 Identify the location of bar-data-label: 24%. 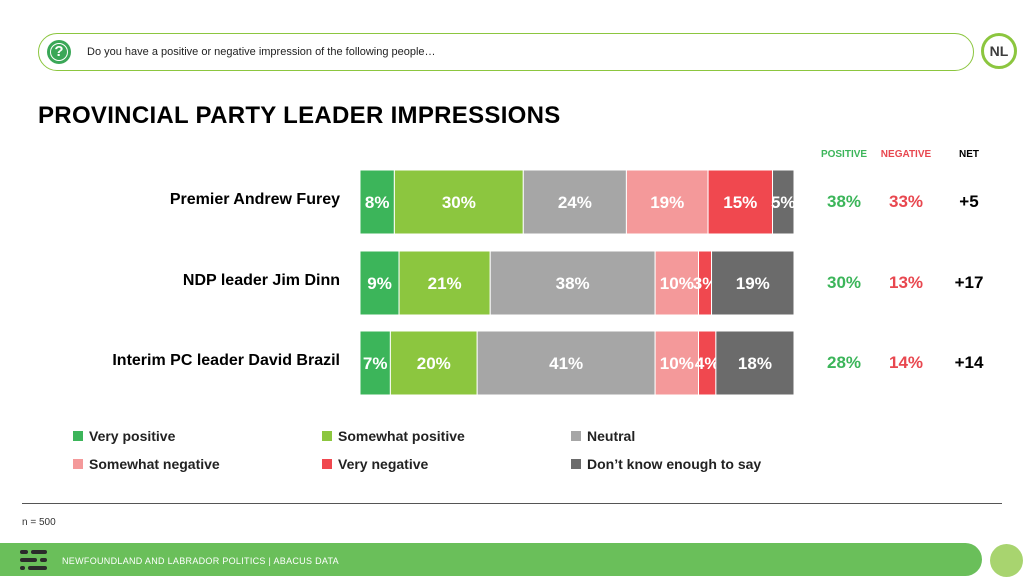
(575, 202).